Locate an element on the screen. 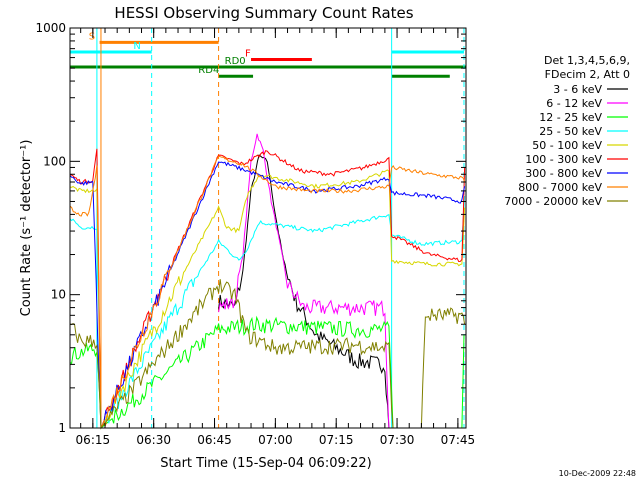 The width and height of the screenshot is (640, 480). flag-label-s: S is located at coordinates (92, 36).